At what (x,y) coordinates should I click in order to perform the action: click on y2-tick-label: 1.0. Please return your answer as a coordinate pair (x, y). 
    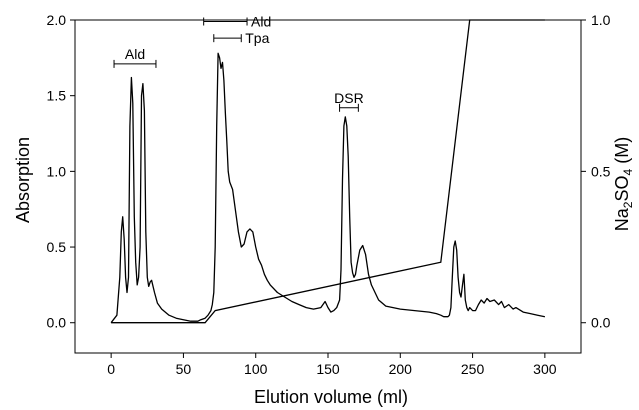
    Looking at the image, I should click on (601, 20).